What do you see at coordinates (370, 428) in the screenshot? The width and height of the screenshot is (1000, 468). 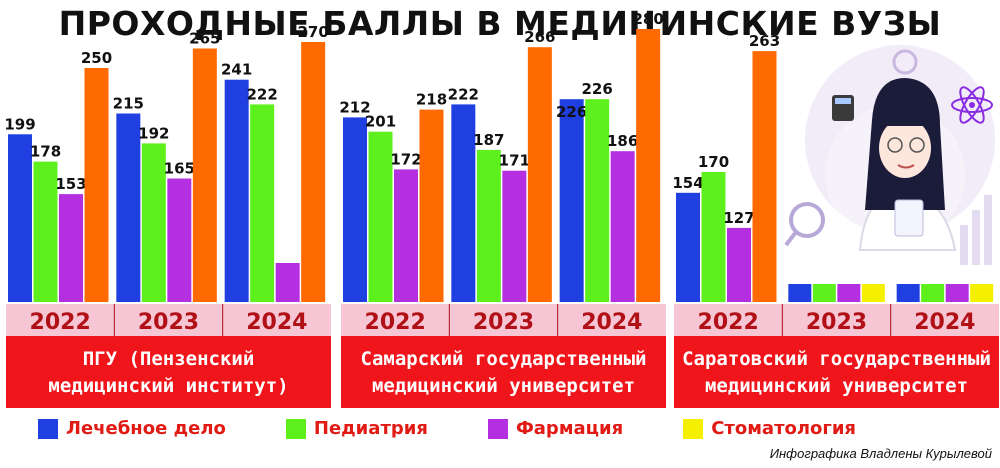 I see `legend-label-pediatria: Педиатрия` at bounding box center [370, 428].